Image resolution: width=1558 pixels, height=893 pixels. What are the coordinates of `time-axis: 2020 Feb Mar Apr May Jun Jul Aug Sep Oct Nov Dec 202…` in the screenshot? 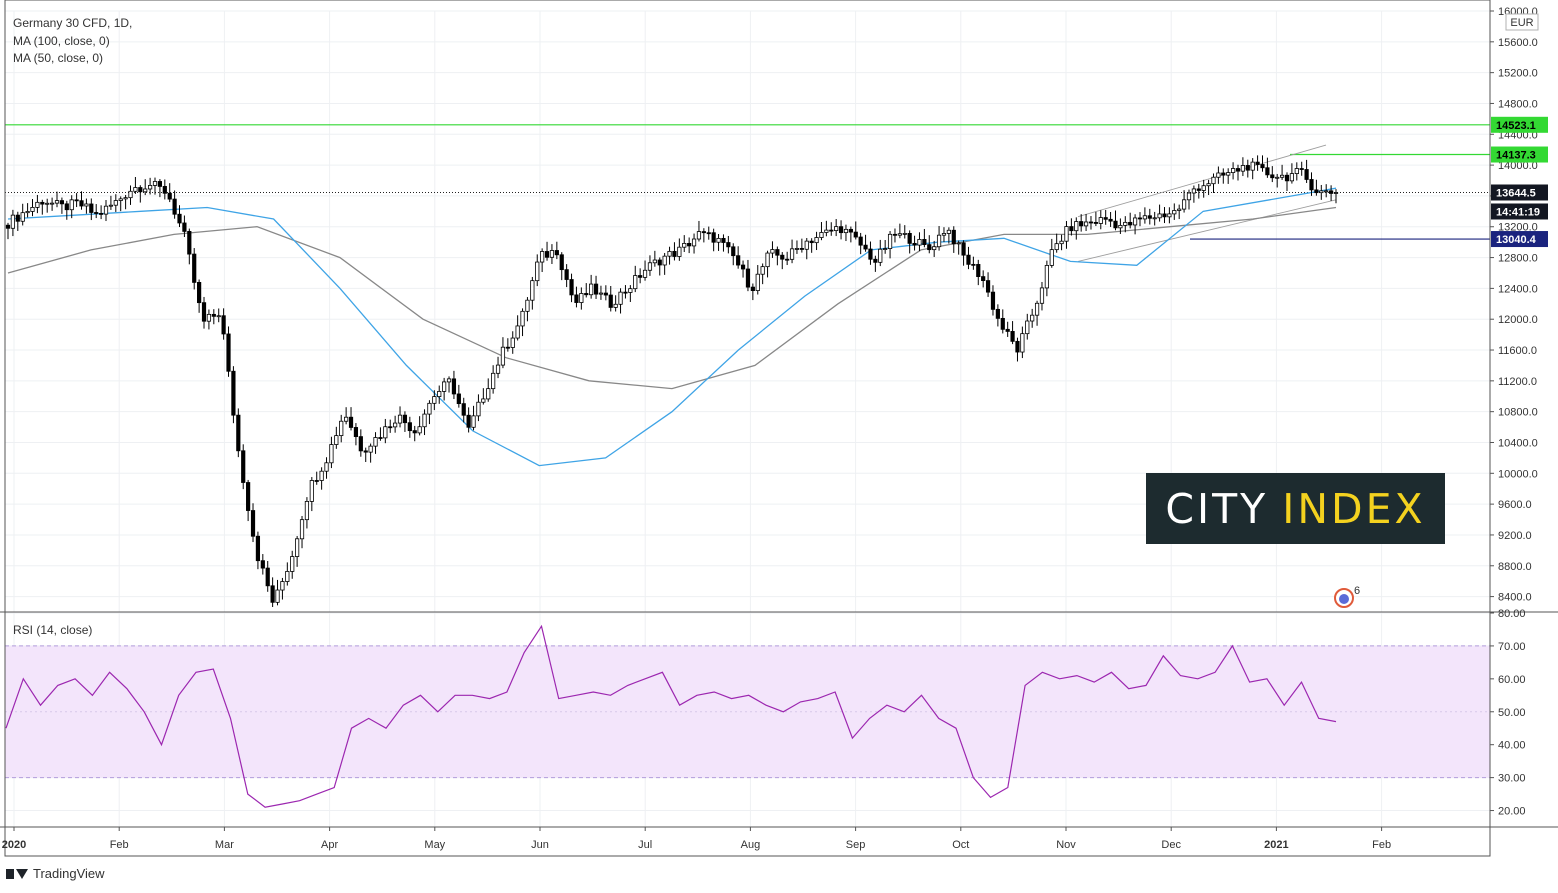 It's located at (696, 839).